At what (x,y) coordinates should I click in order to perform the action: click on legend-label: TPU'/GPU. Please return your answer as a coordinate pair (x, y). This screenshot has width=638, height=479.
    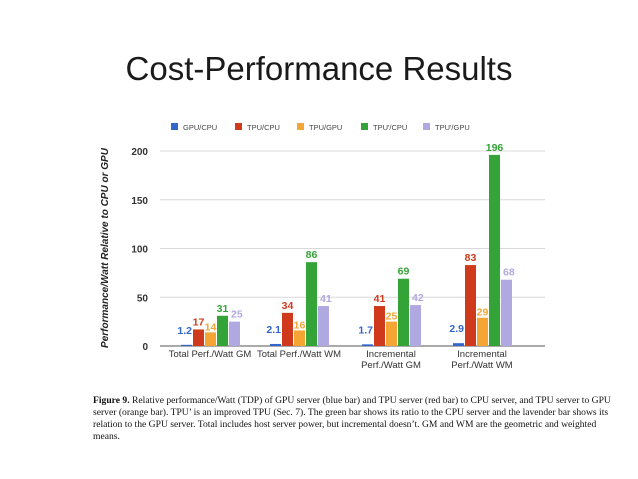
    Looking at the image, I should click on (452, 127).